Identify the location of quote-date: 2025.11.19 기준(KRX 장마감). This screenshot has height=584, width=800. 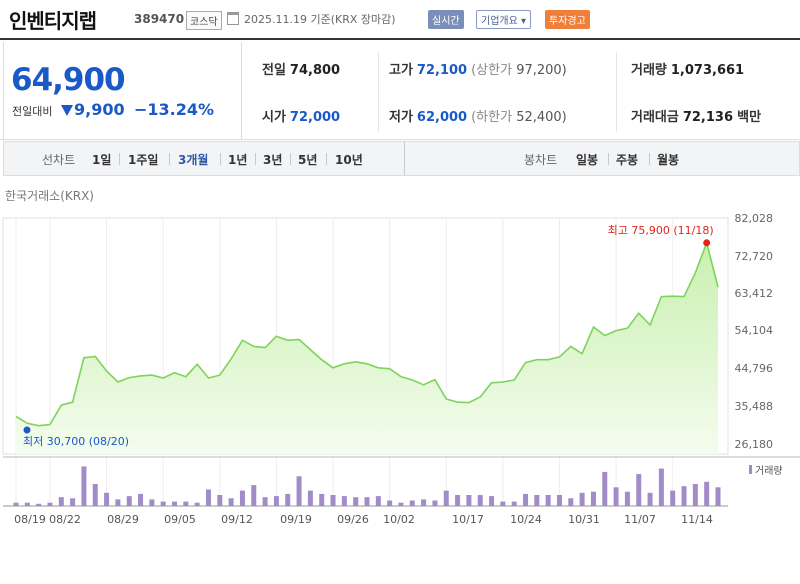
(320, 19).